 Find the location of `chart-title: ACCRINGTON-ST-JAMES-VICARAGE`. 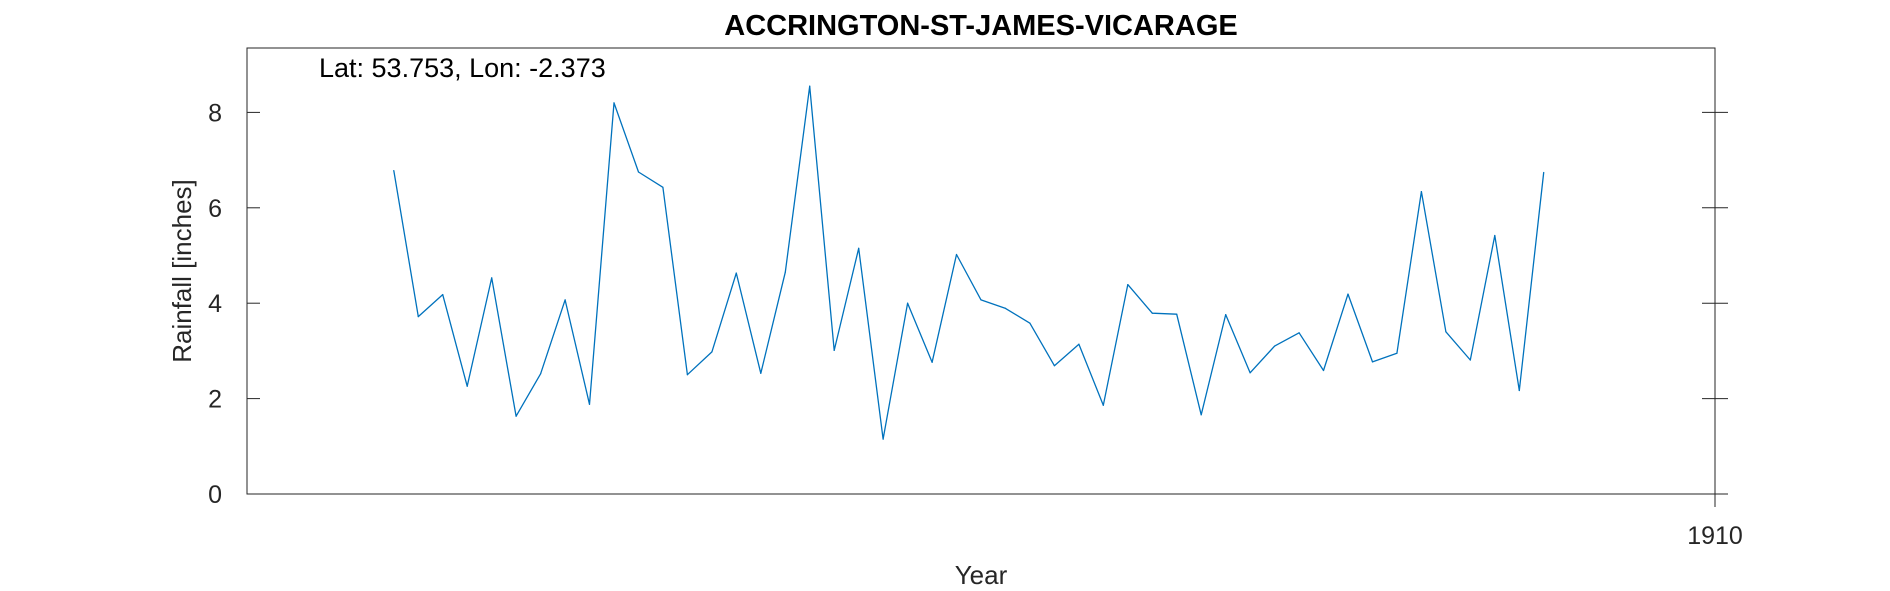

chart-title: ACCRINGTON-ST-JAMES-VICARAGE is located at coordinates (980, 26).